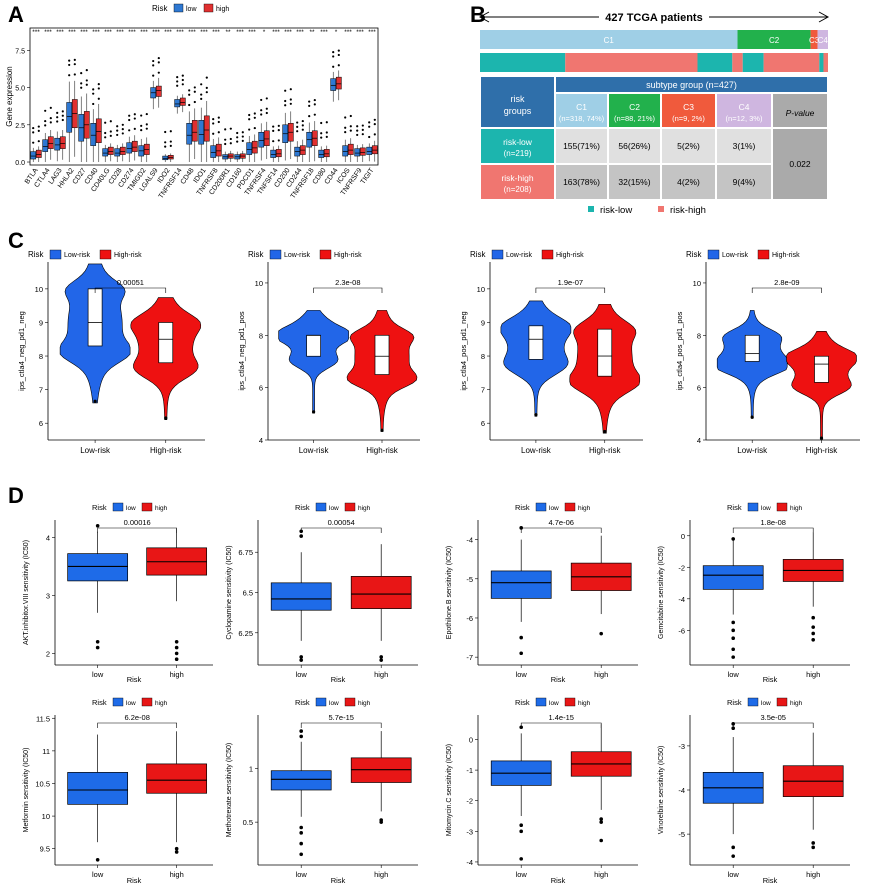 The width and height of the screenshot is (886, 887). What do you see at coordinates (581, 146) in the screenshot?
I see `table-cell` at bounding box center [581, 146].